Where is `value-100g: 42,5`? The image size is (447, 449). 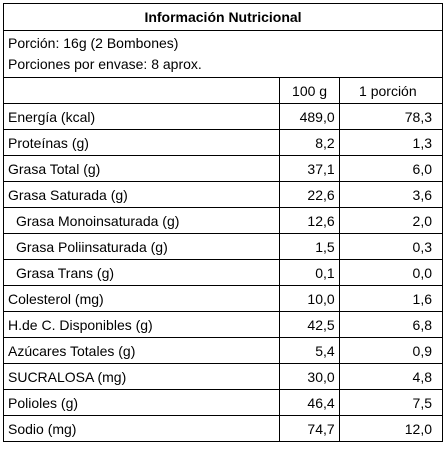
value-100g: 42,5 is located at coordinates (309, 324).